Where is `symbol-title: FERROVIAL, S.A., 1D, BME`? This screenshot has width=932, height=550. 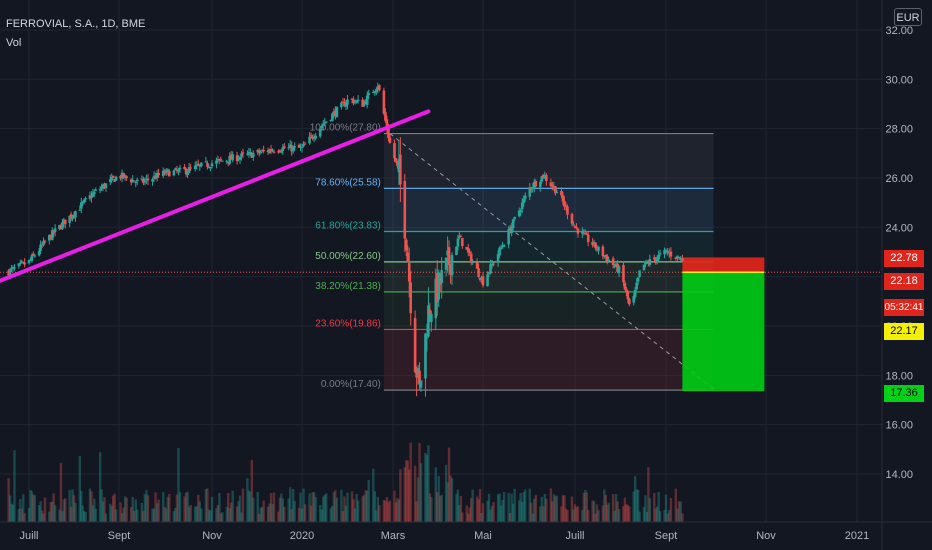
symbol-title: FERROVIAL, S.A., 1D, BME is located at coordinates (76, 24).